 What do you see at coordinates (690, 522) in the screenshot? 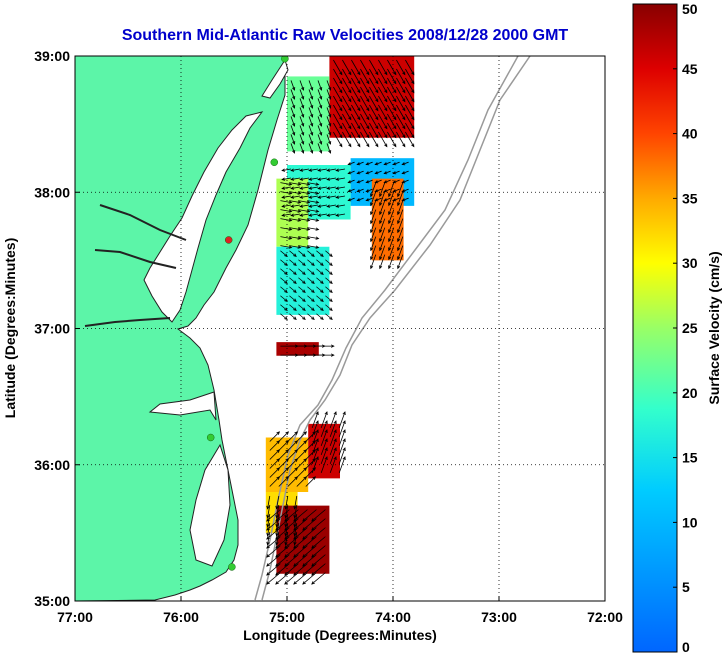
I see `colorbar-tick-label: 10` at bounding box center [690, 522].